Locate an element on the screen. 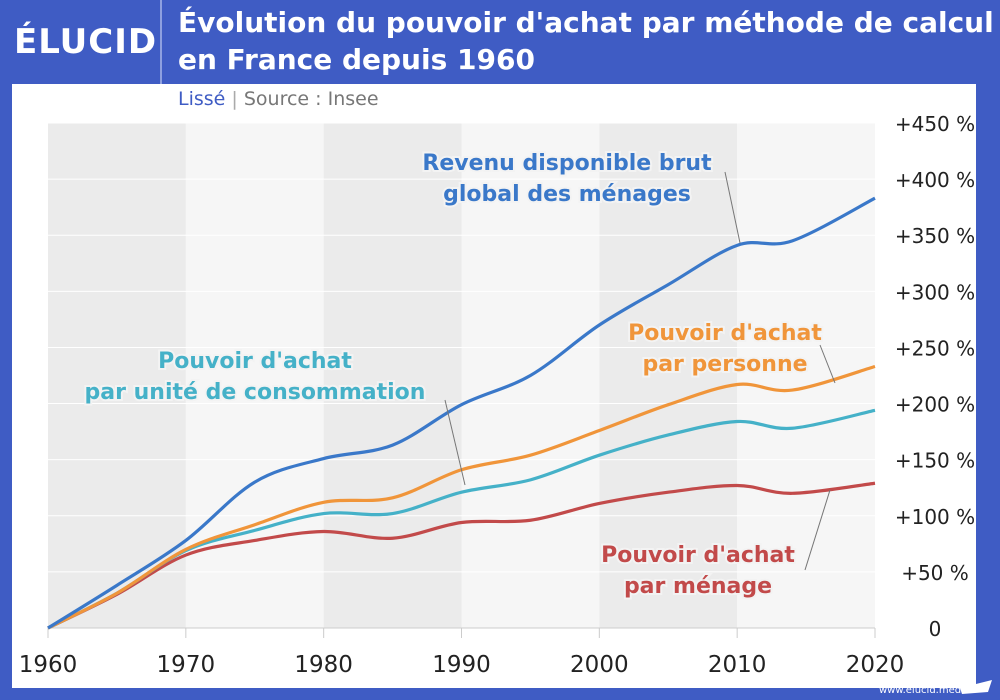 The image size is (1000, 700). series-per-uc-label-2: par unité de consommation is located at coordinates (255, 392).